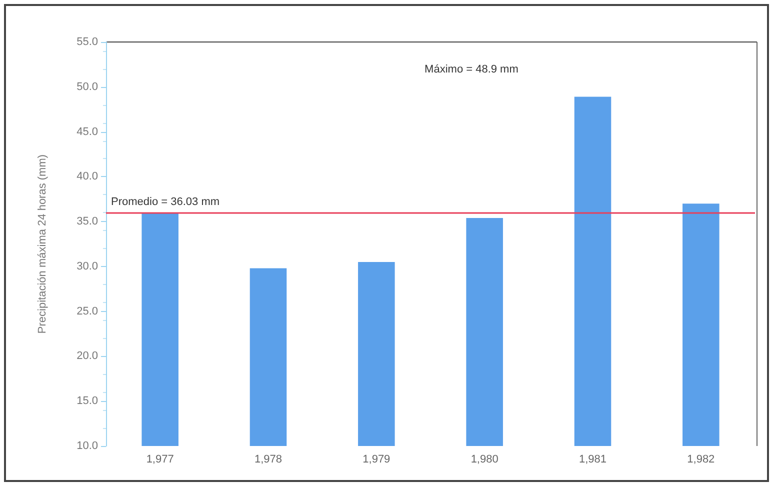 The height and width of the screenshot is (488, 775). Describe the element at coordinates (87, 42) in the screenshot. I see `y-tick-label: 55.0` at that location.